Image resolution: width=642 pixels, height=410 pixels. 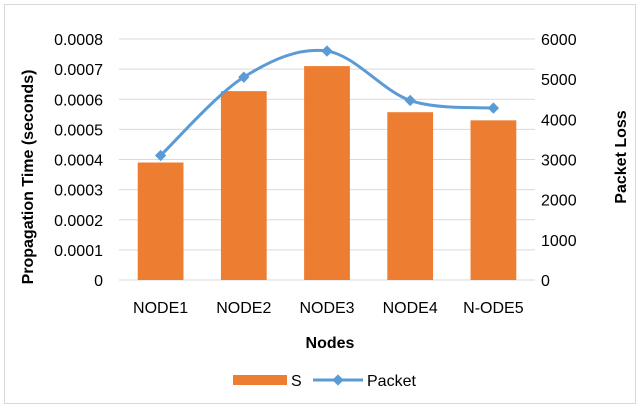 I want to click on x-tick-label: NODE2, so click(x=243, y=308).